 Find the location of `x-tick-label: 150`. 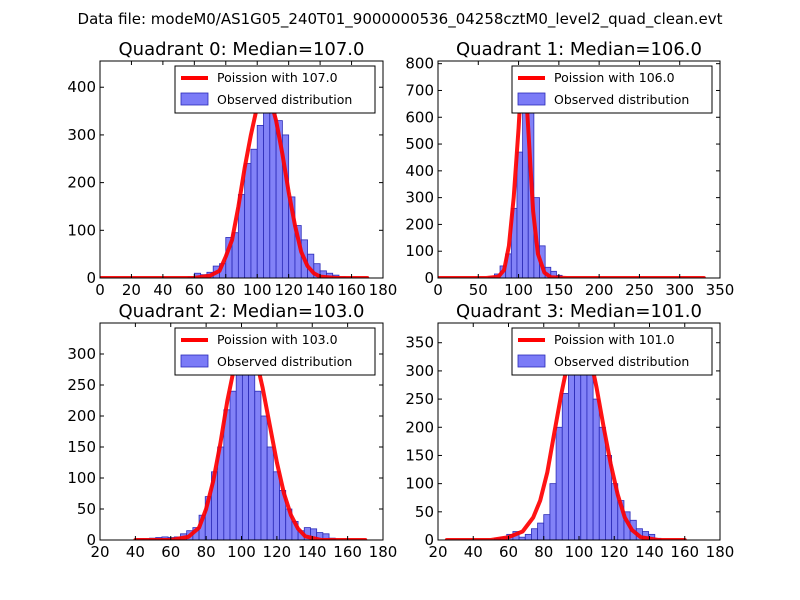

x-tick-label: 150 is located at coordinates (559, 290).